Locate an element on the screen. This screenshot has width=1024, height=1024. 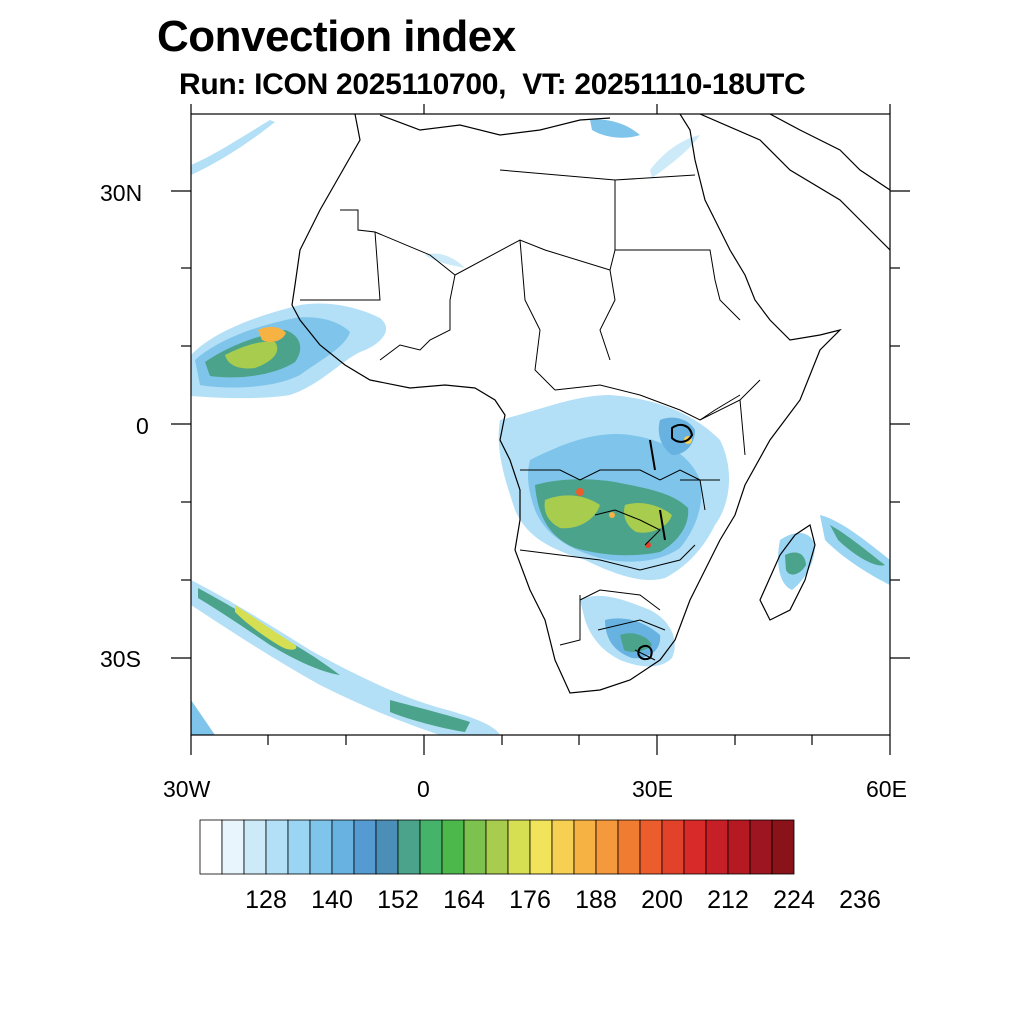
convection-region-south-atlantic is located at coordinates (345, 657).